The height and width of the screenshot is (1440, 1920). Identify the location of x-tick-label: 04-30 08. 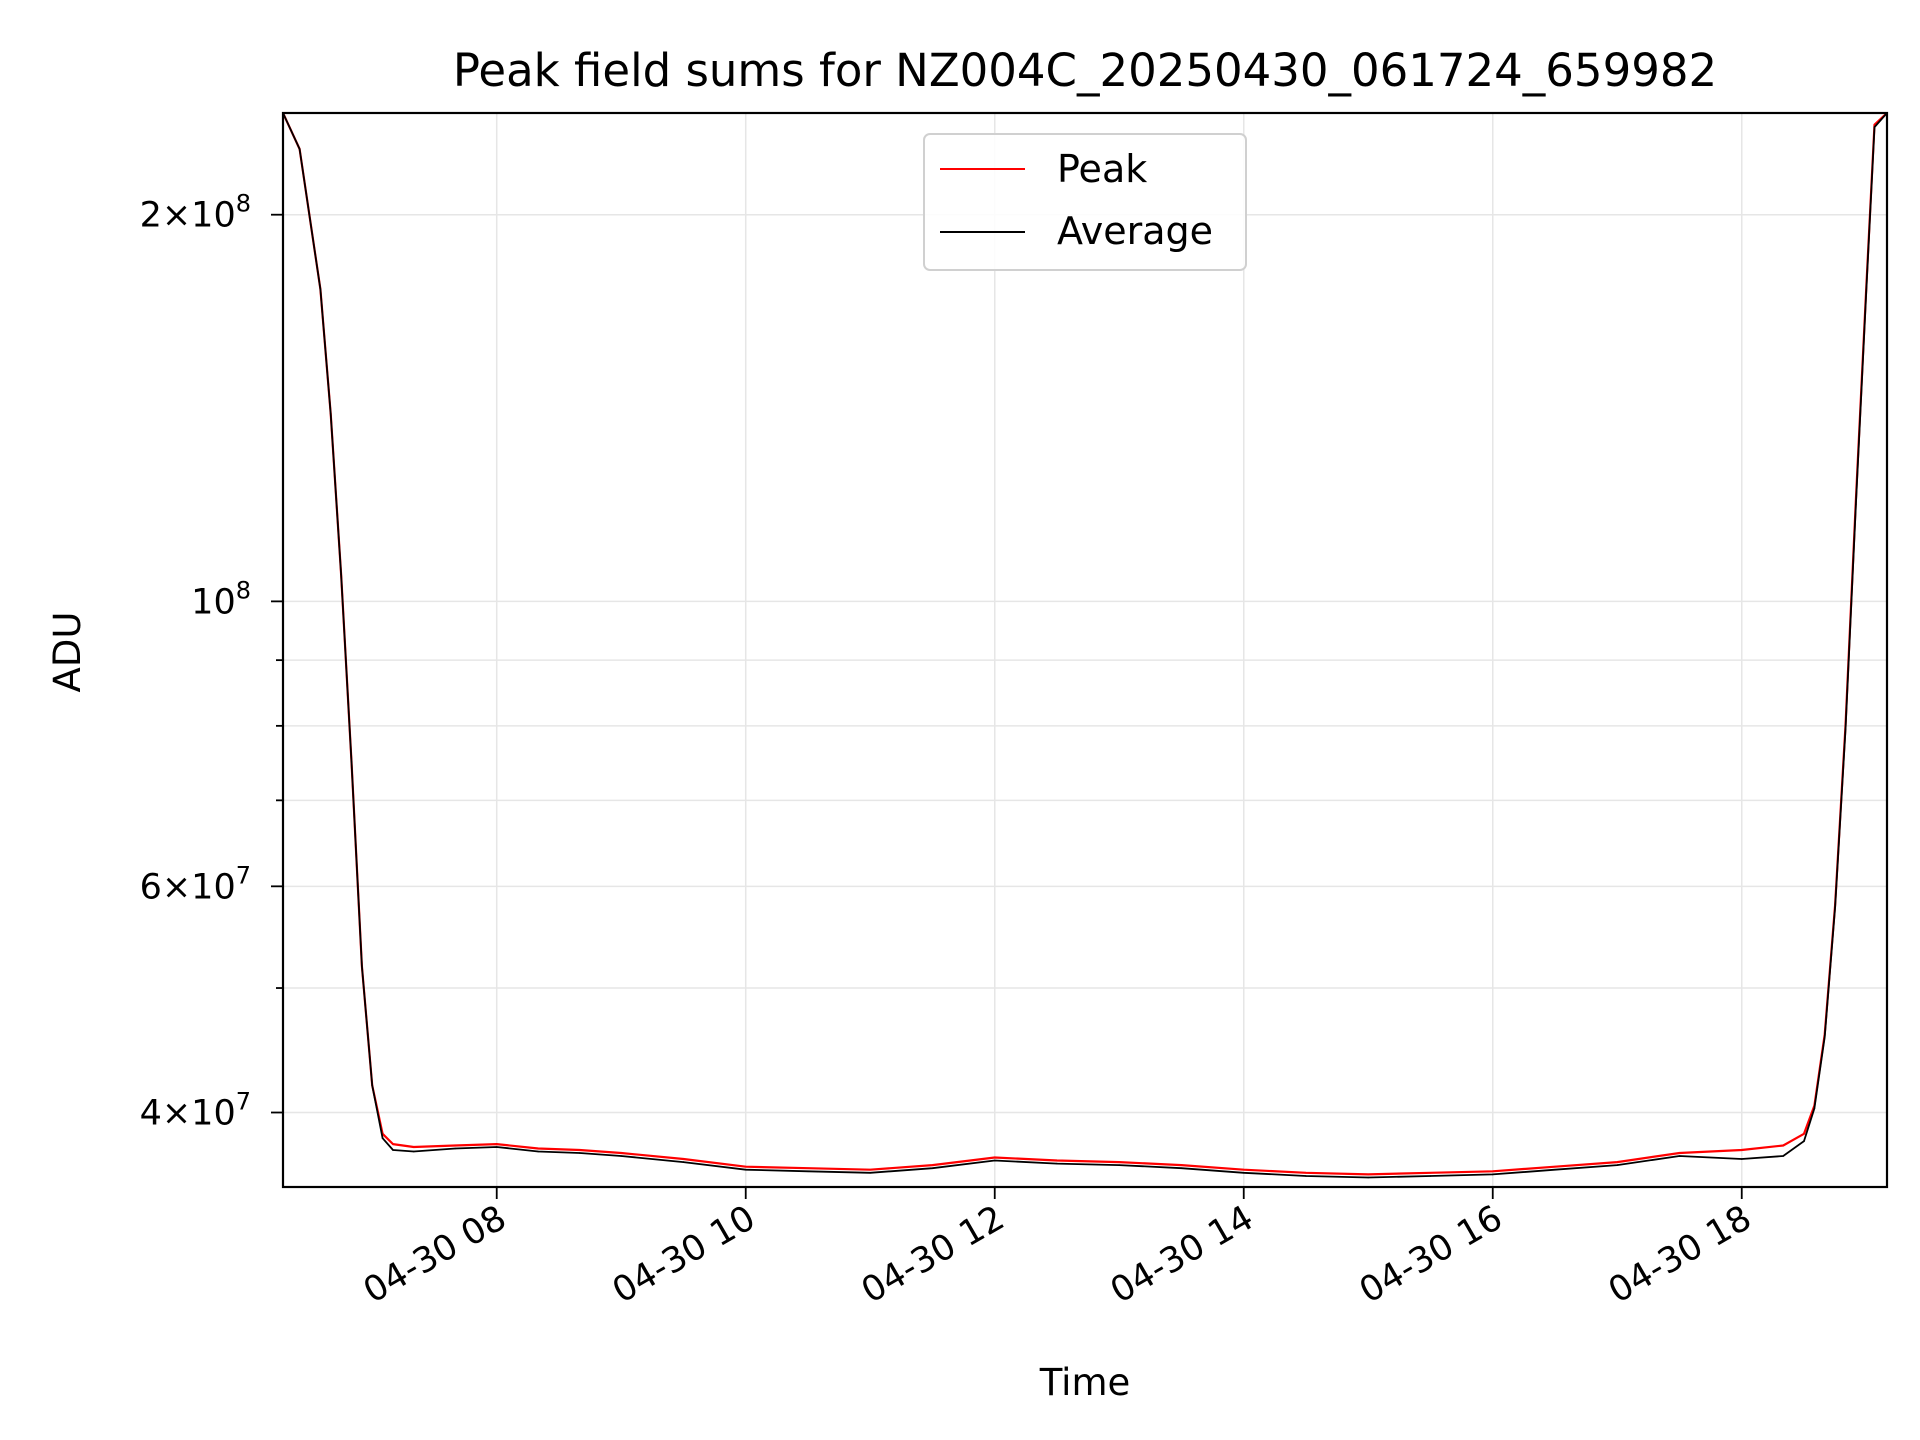
(435, 1254).